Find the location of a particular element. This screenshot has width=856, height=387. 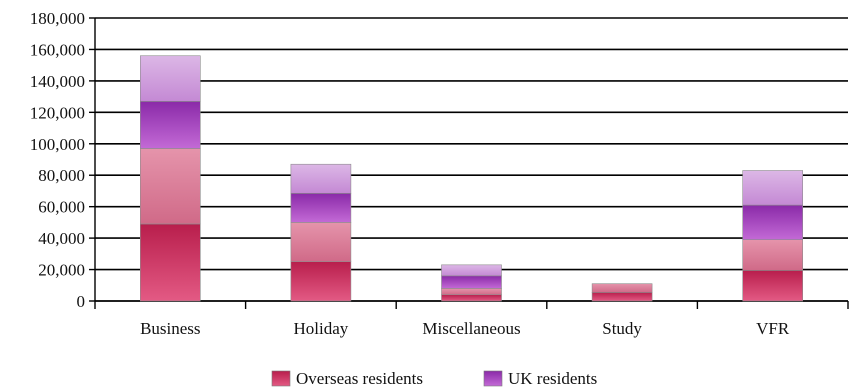

y-tick-label: 140,000 is located at coordinates (57, 81).